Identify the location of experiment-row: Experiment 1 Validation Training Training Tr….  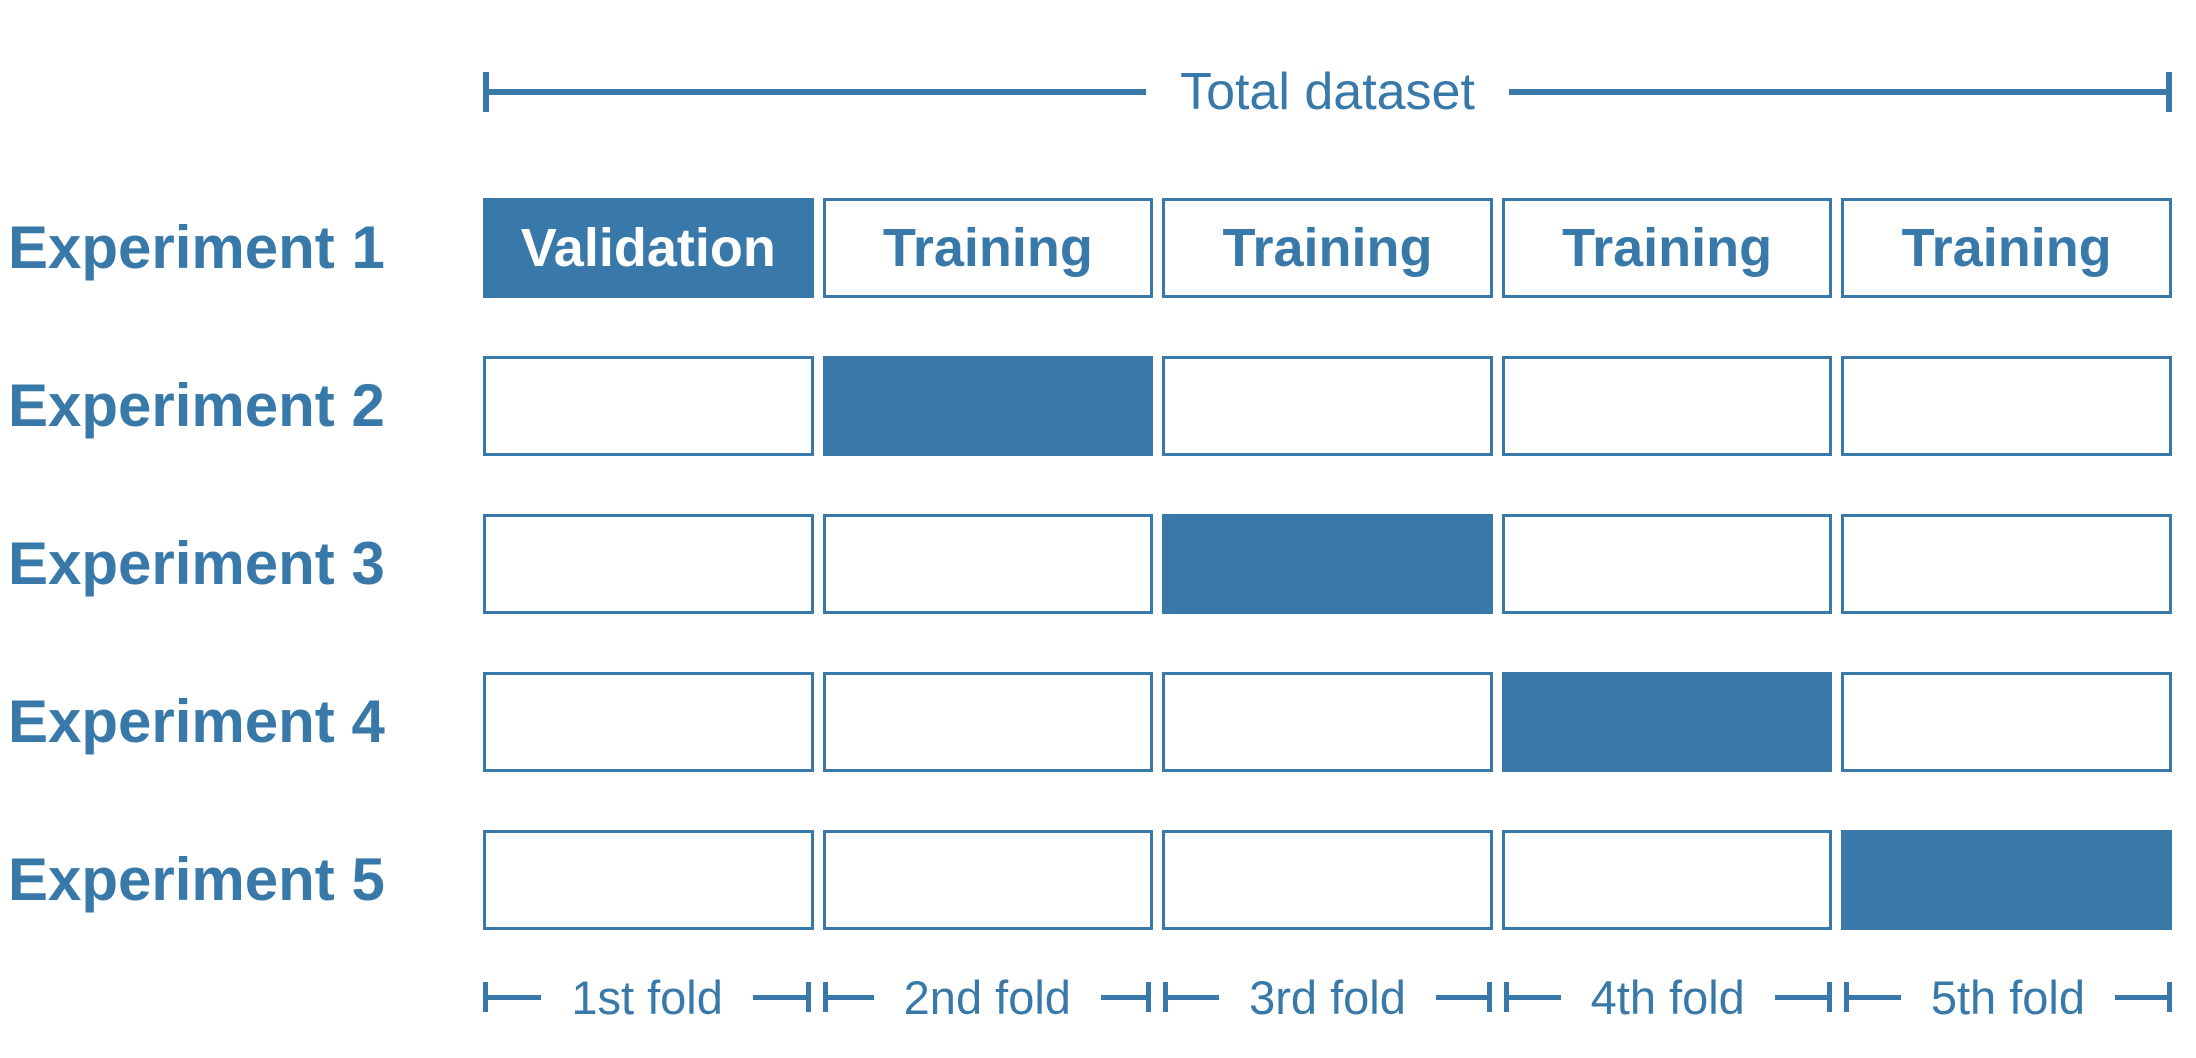
(1098, 248).